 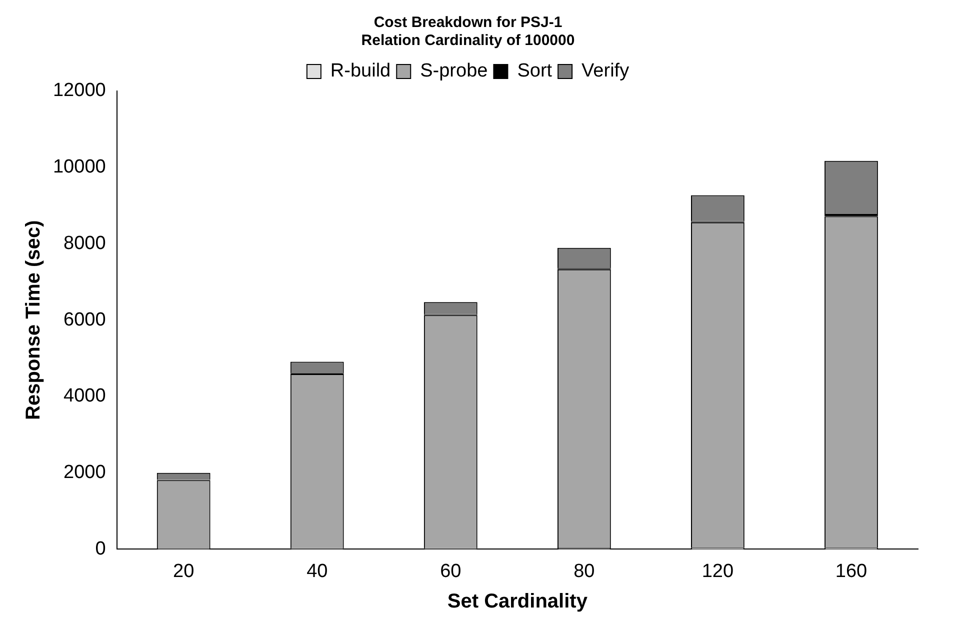 What do you see at coordinates (718, 571) in the screenshot?
I see `x-tick-label: 120` at bounding box center [718, 571].